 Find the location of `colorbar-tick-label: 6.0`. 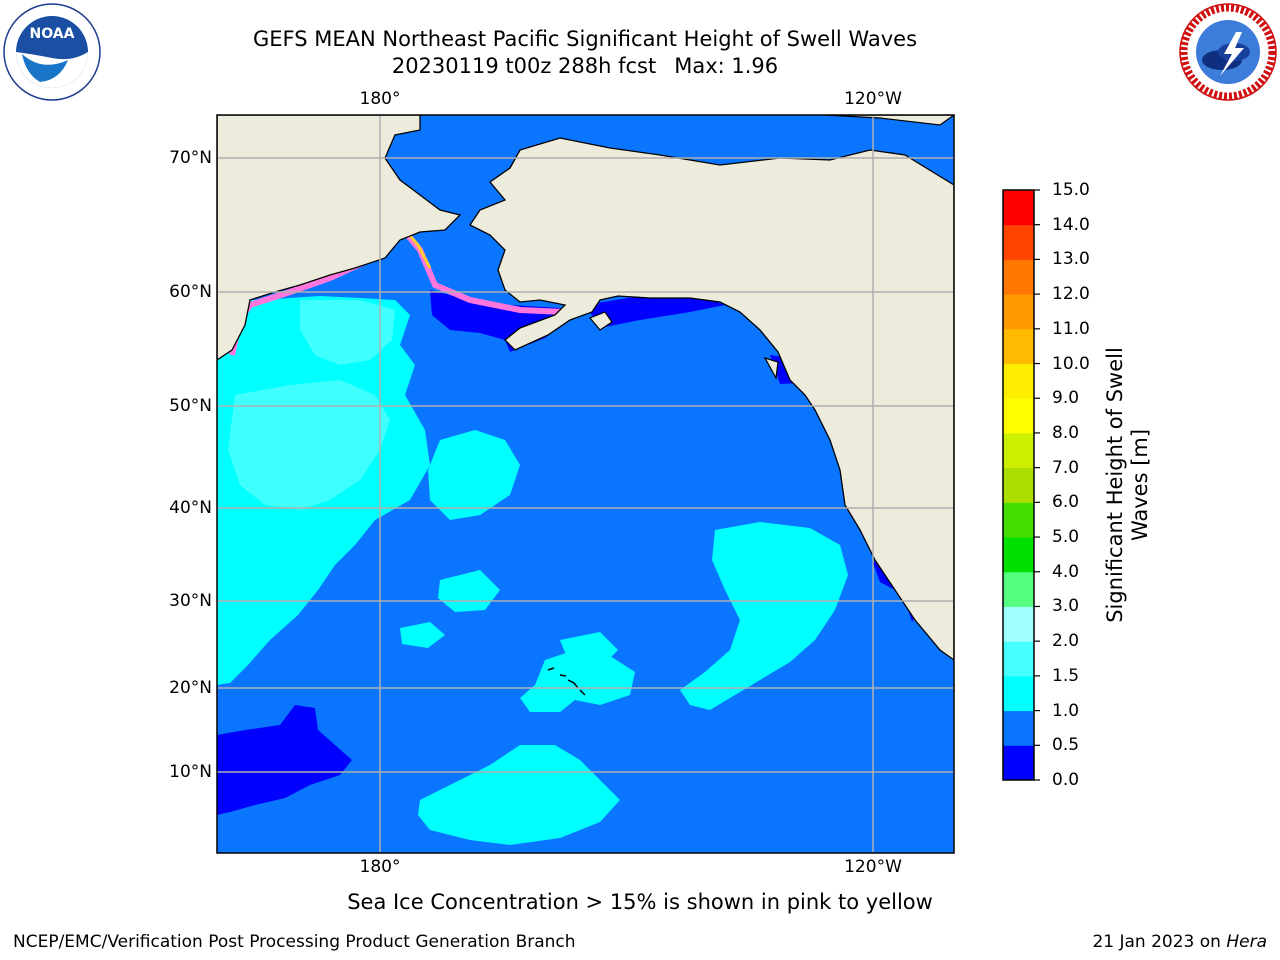

colorbar-tick-label: 6.0 is located at coordinates (1066, 502).